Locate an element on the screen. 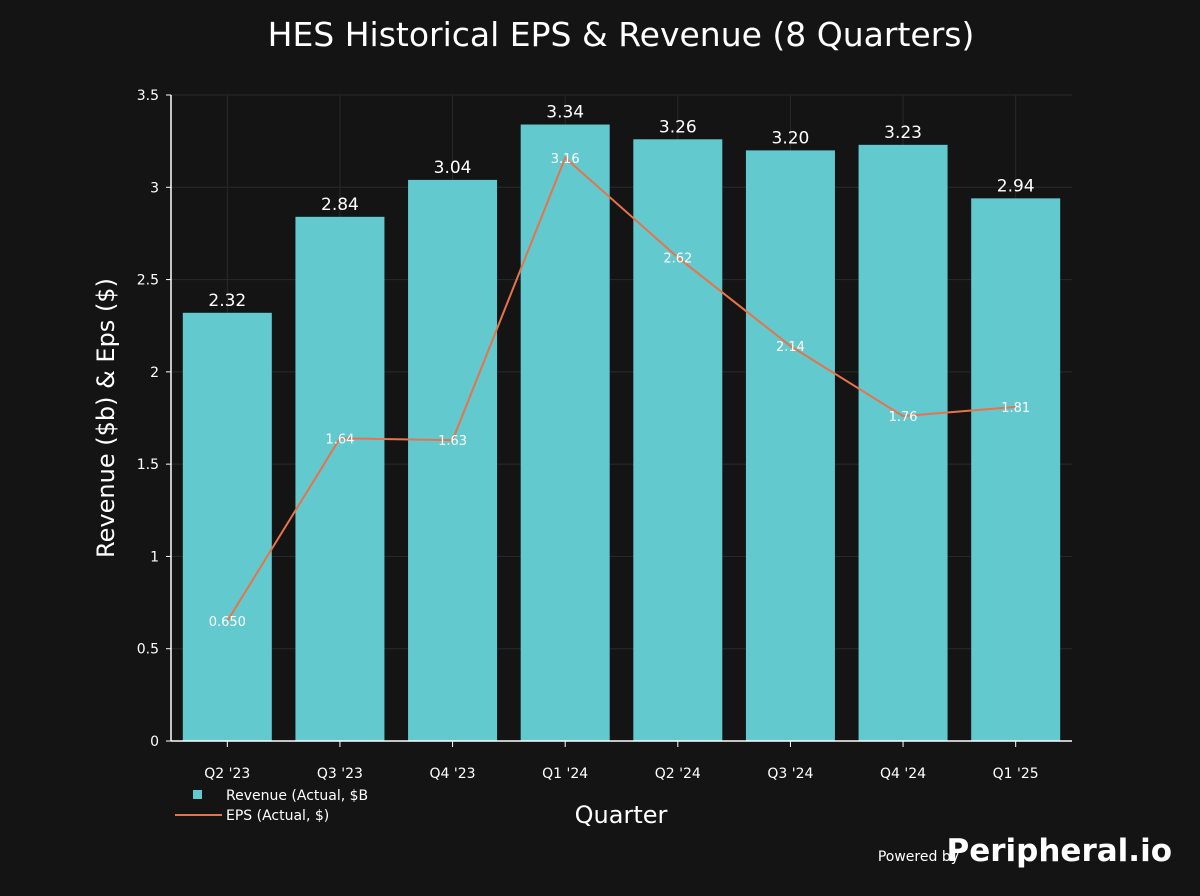 The height and width of the screenshot is (896, 1200). x-tick-label: Q3 '24 is located at coordinates (790, 774).